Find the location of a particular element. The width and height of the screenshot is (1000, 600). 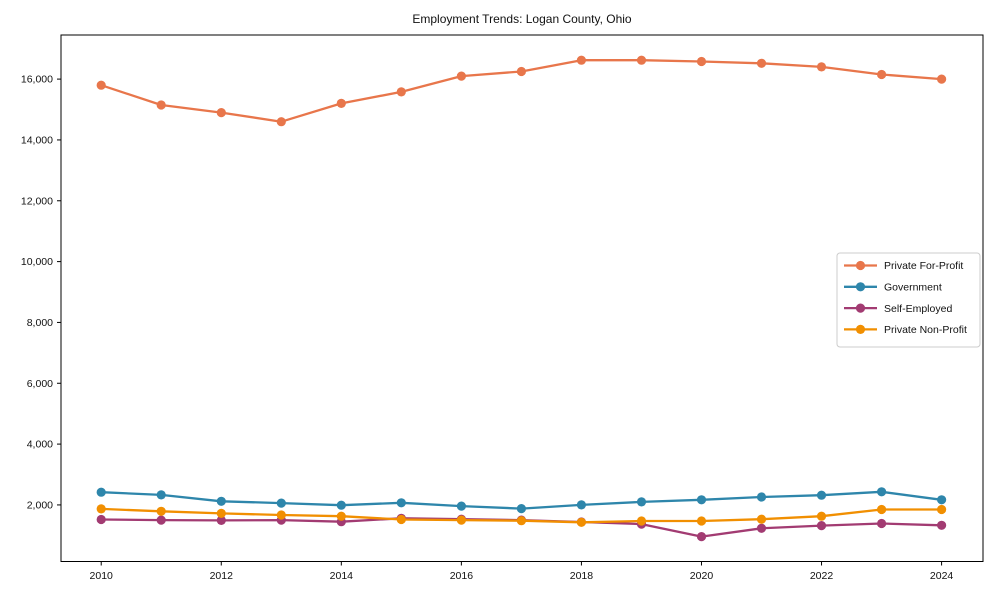

x-tick-label: 2020 is located at coordinates (702, 576).